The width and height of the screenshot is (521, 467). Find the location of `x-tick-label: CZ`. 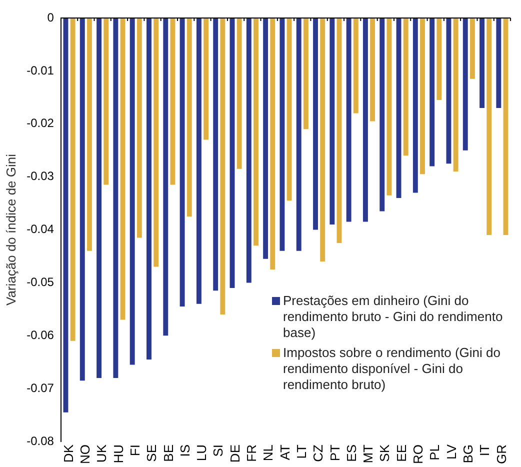

x-tick-label: CZ is located at coordinates (318, 453).